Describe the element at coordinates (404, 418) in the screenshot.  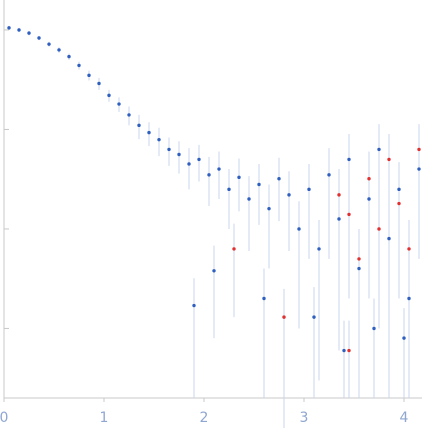
I see `x-tick-label: 4` at that location.